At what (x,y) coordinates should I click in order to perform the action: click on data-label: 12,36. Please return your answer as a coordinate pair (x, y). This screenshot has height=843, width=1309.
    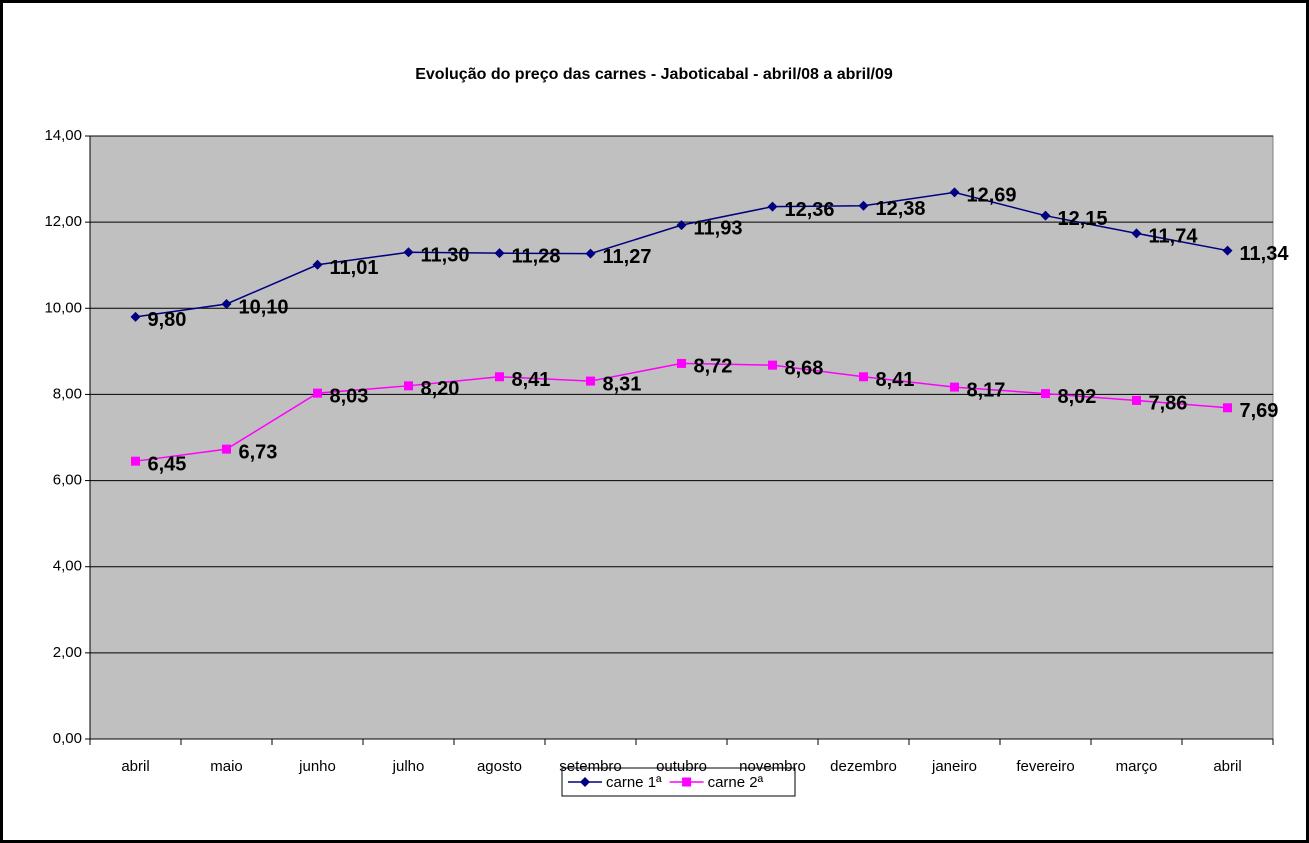
    Looking at the image, I should click on (810, 210).